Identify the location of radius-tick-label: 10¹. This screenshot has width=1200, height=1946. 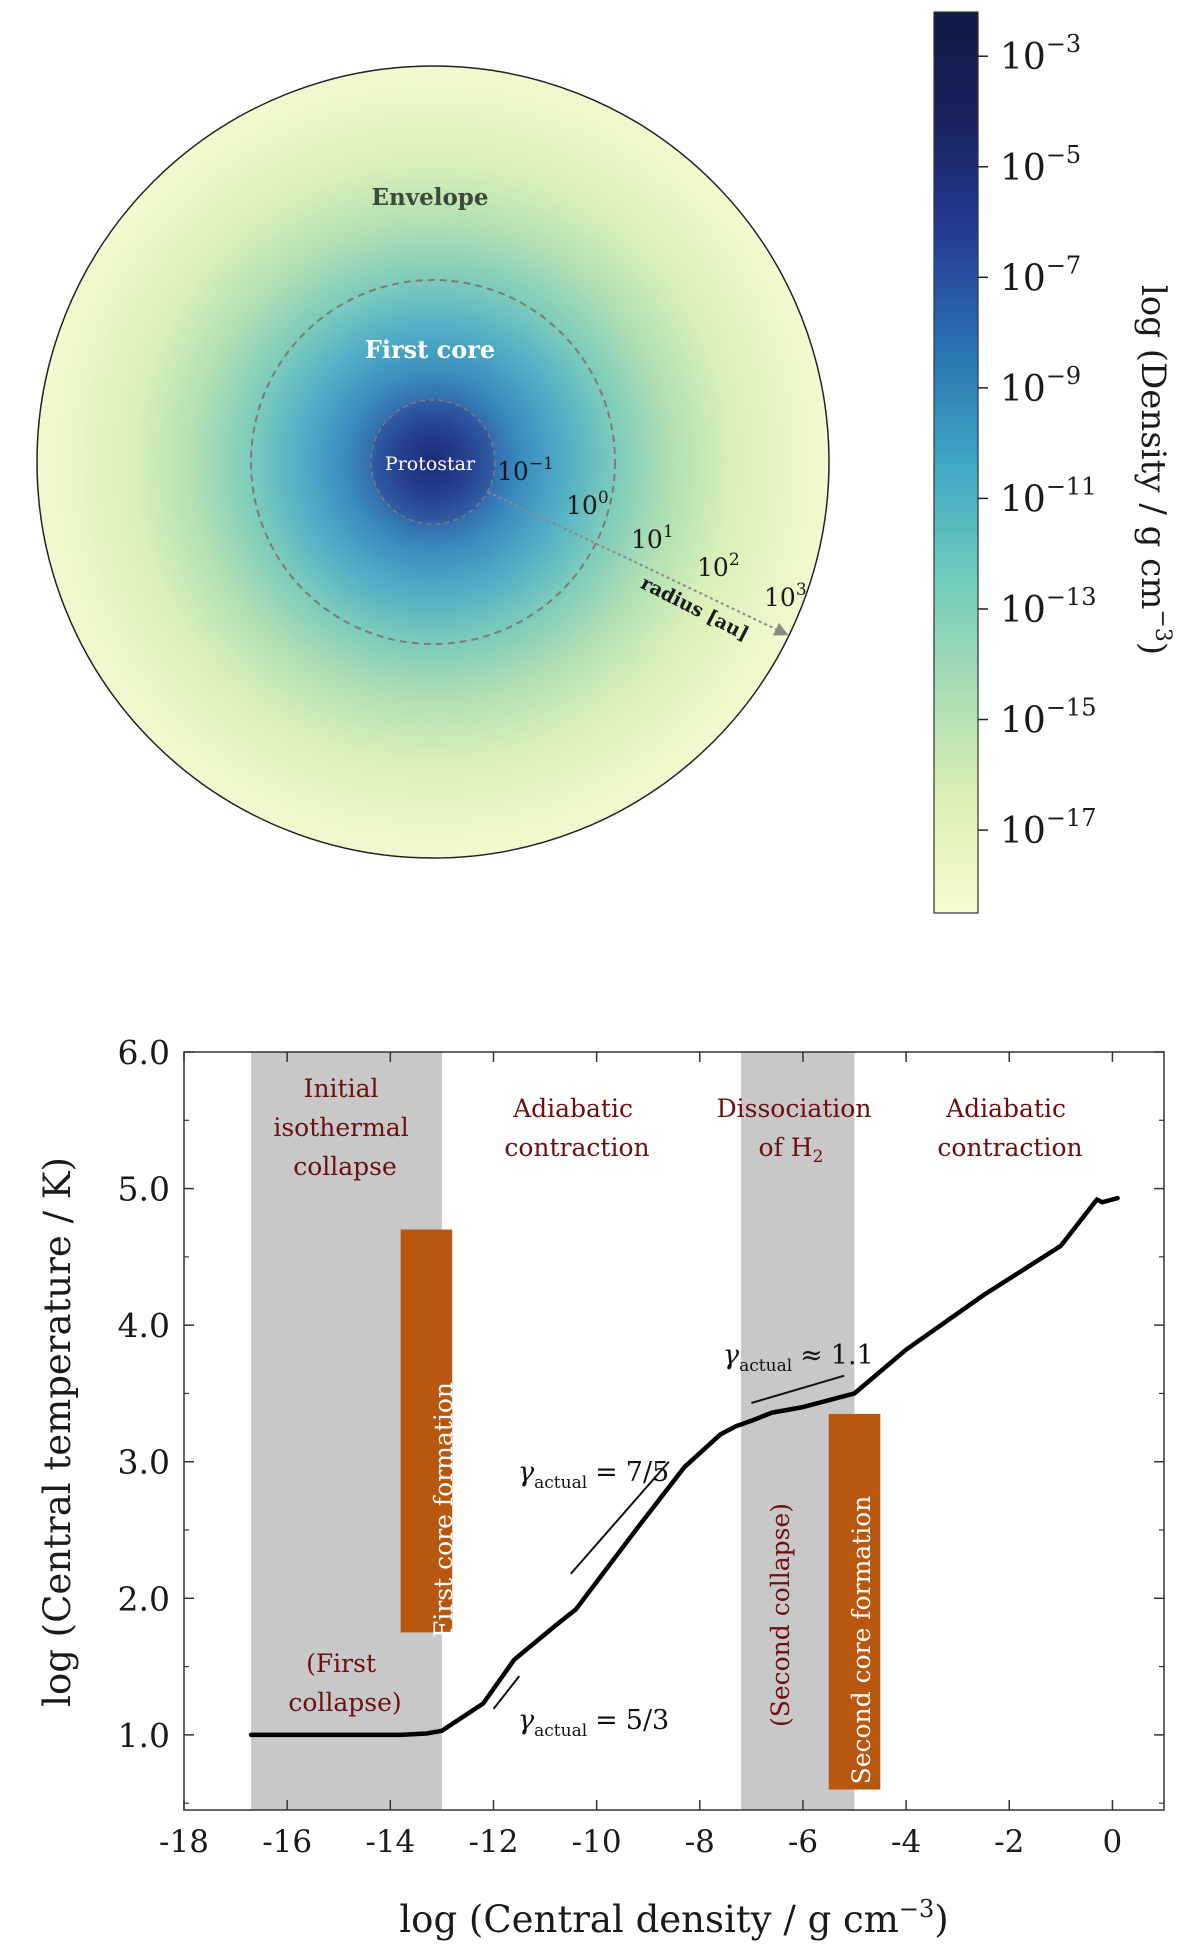
(652, 538).